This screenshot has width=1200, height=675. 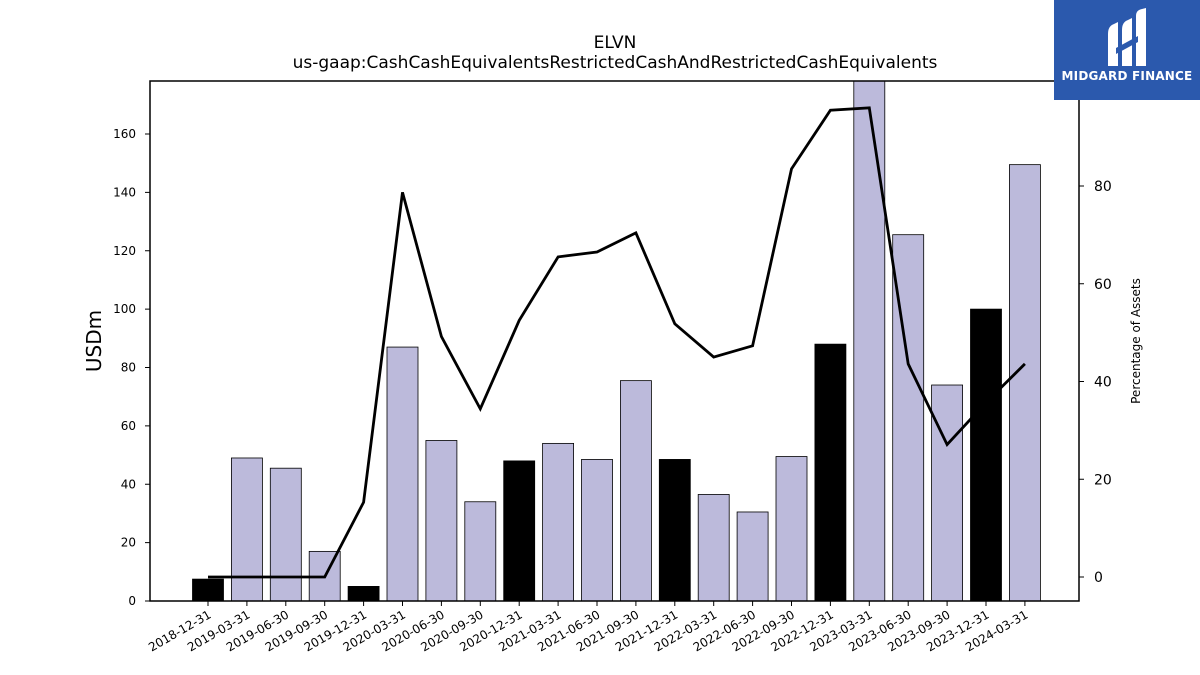 What do you see at coordinates (128, 543) in the screenshot?
I see `y-tick-label: 20` at bounding box center [128, 543].